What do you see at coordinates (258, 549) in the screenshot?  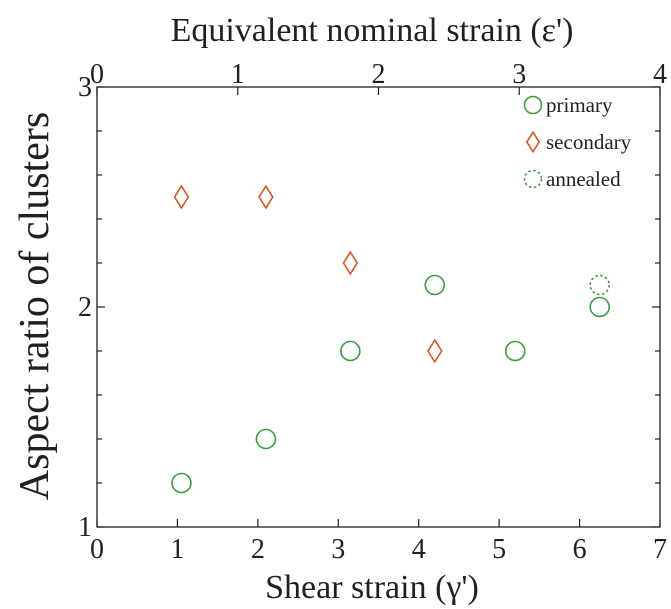 I see `x-tick-label: 2` at bounding box center [258, 549].